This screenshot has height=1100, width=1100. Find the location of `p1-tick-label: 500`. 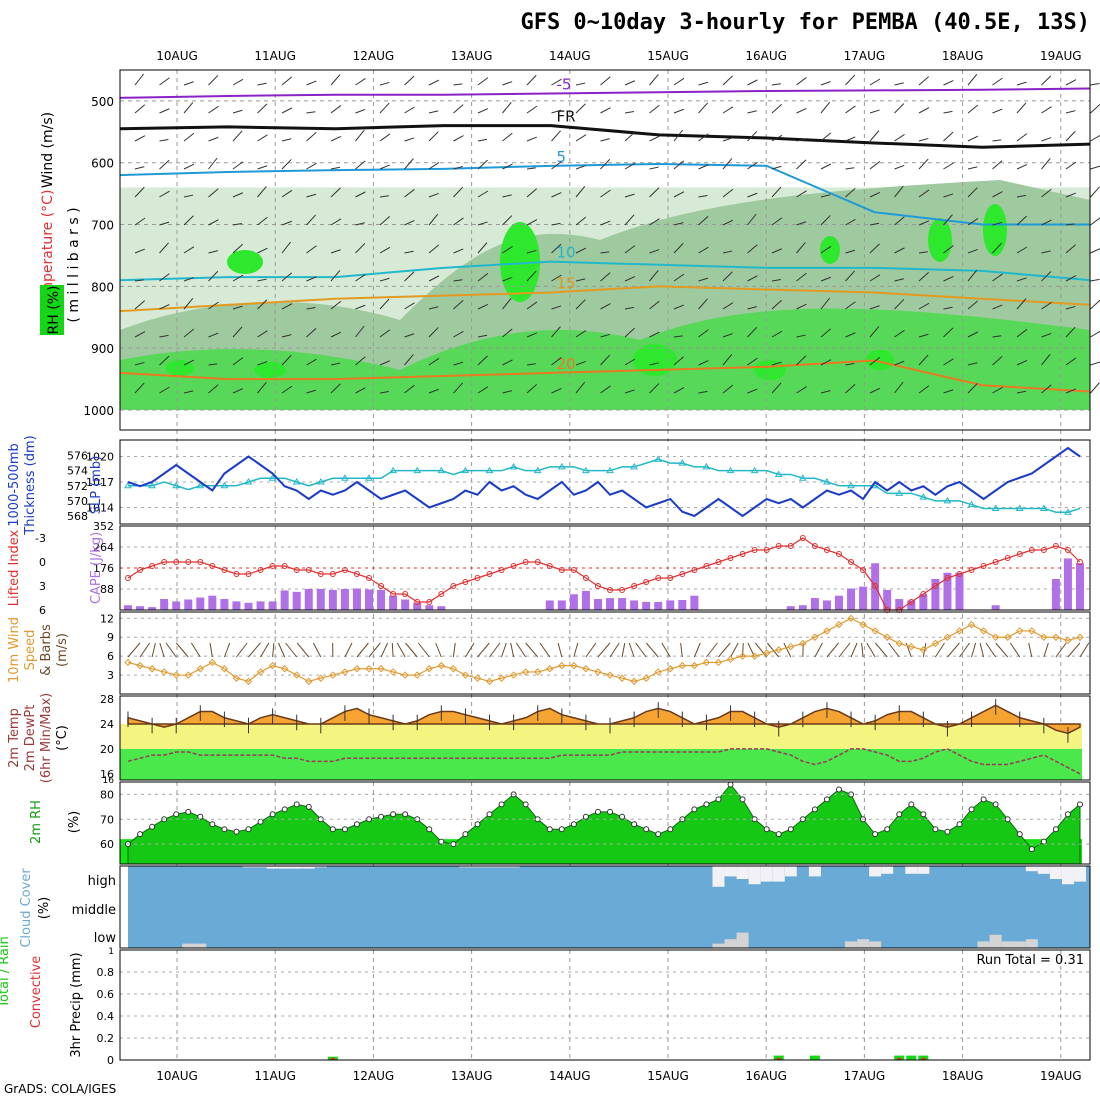

p1-tick-label: 500 is located at coordinates (102, 102).